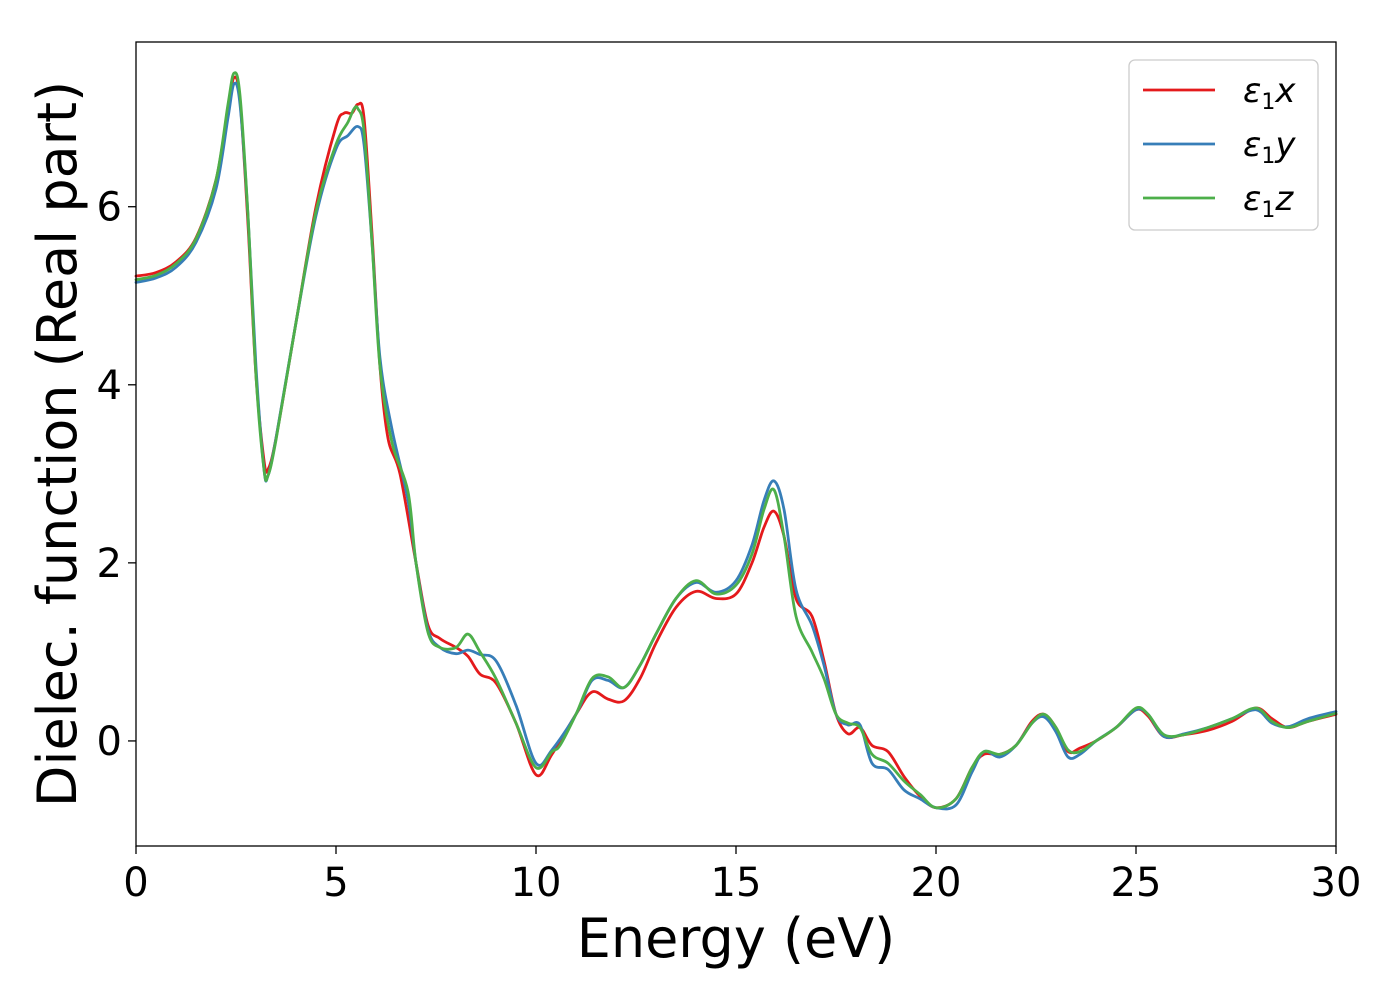 The width and height of the screenshot is (1400, 1000). Describe the element at coordinates (57, 444) in the screenshot. I see `y-axis-label: Dielec. function (Real part)` at that location.